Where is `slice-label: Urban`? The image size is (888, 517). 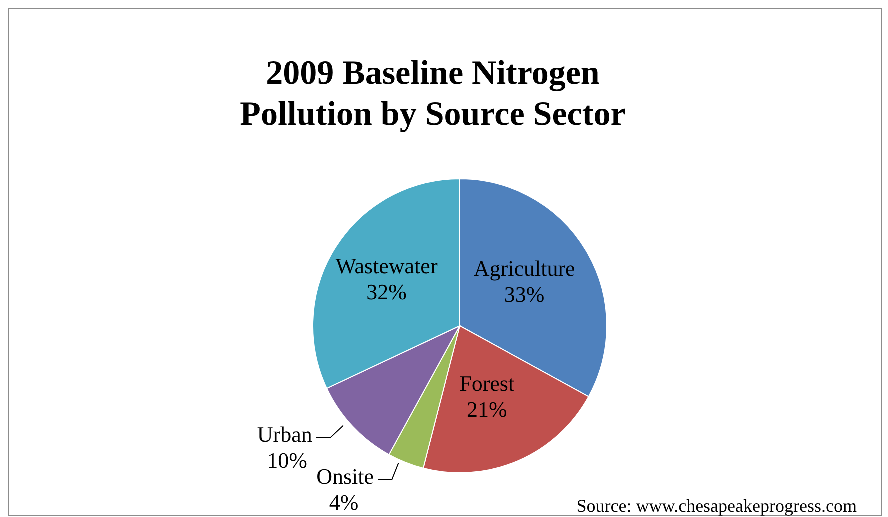
slice-label: Urban is located at coordinates (284, 435).